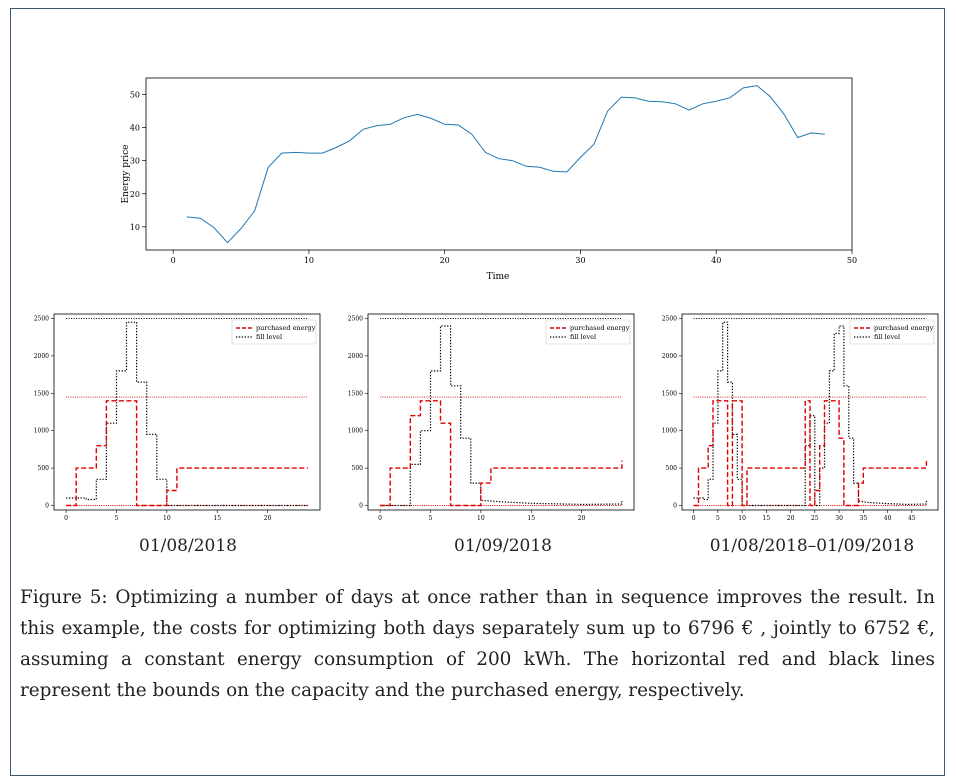 Image resolution: width=956 pixels, height=782 pixels. I want to click on price-series-line, so click(505, 164).